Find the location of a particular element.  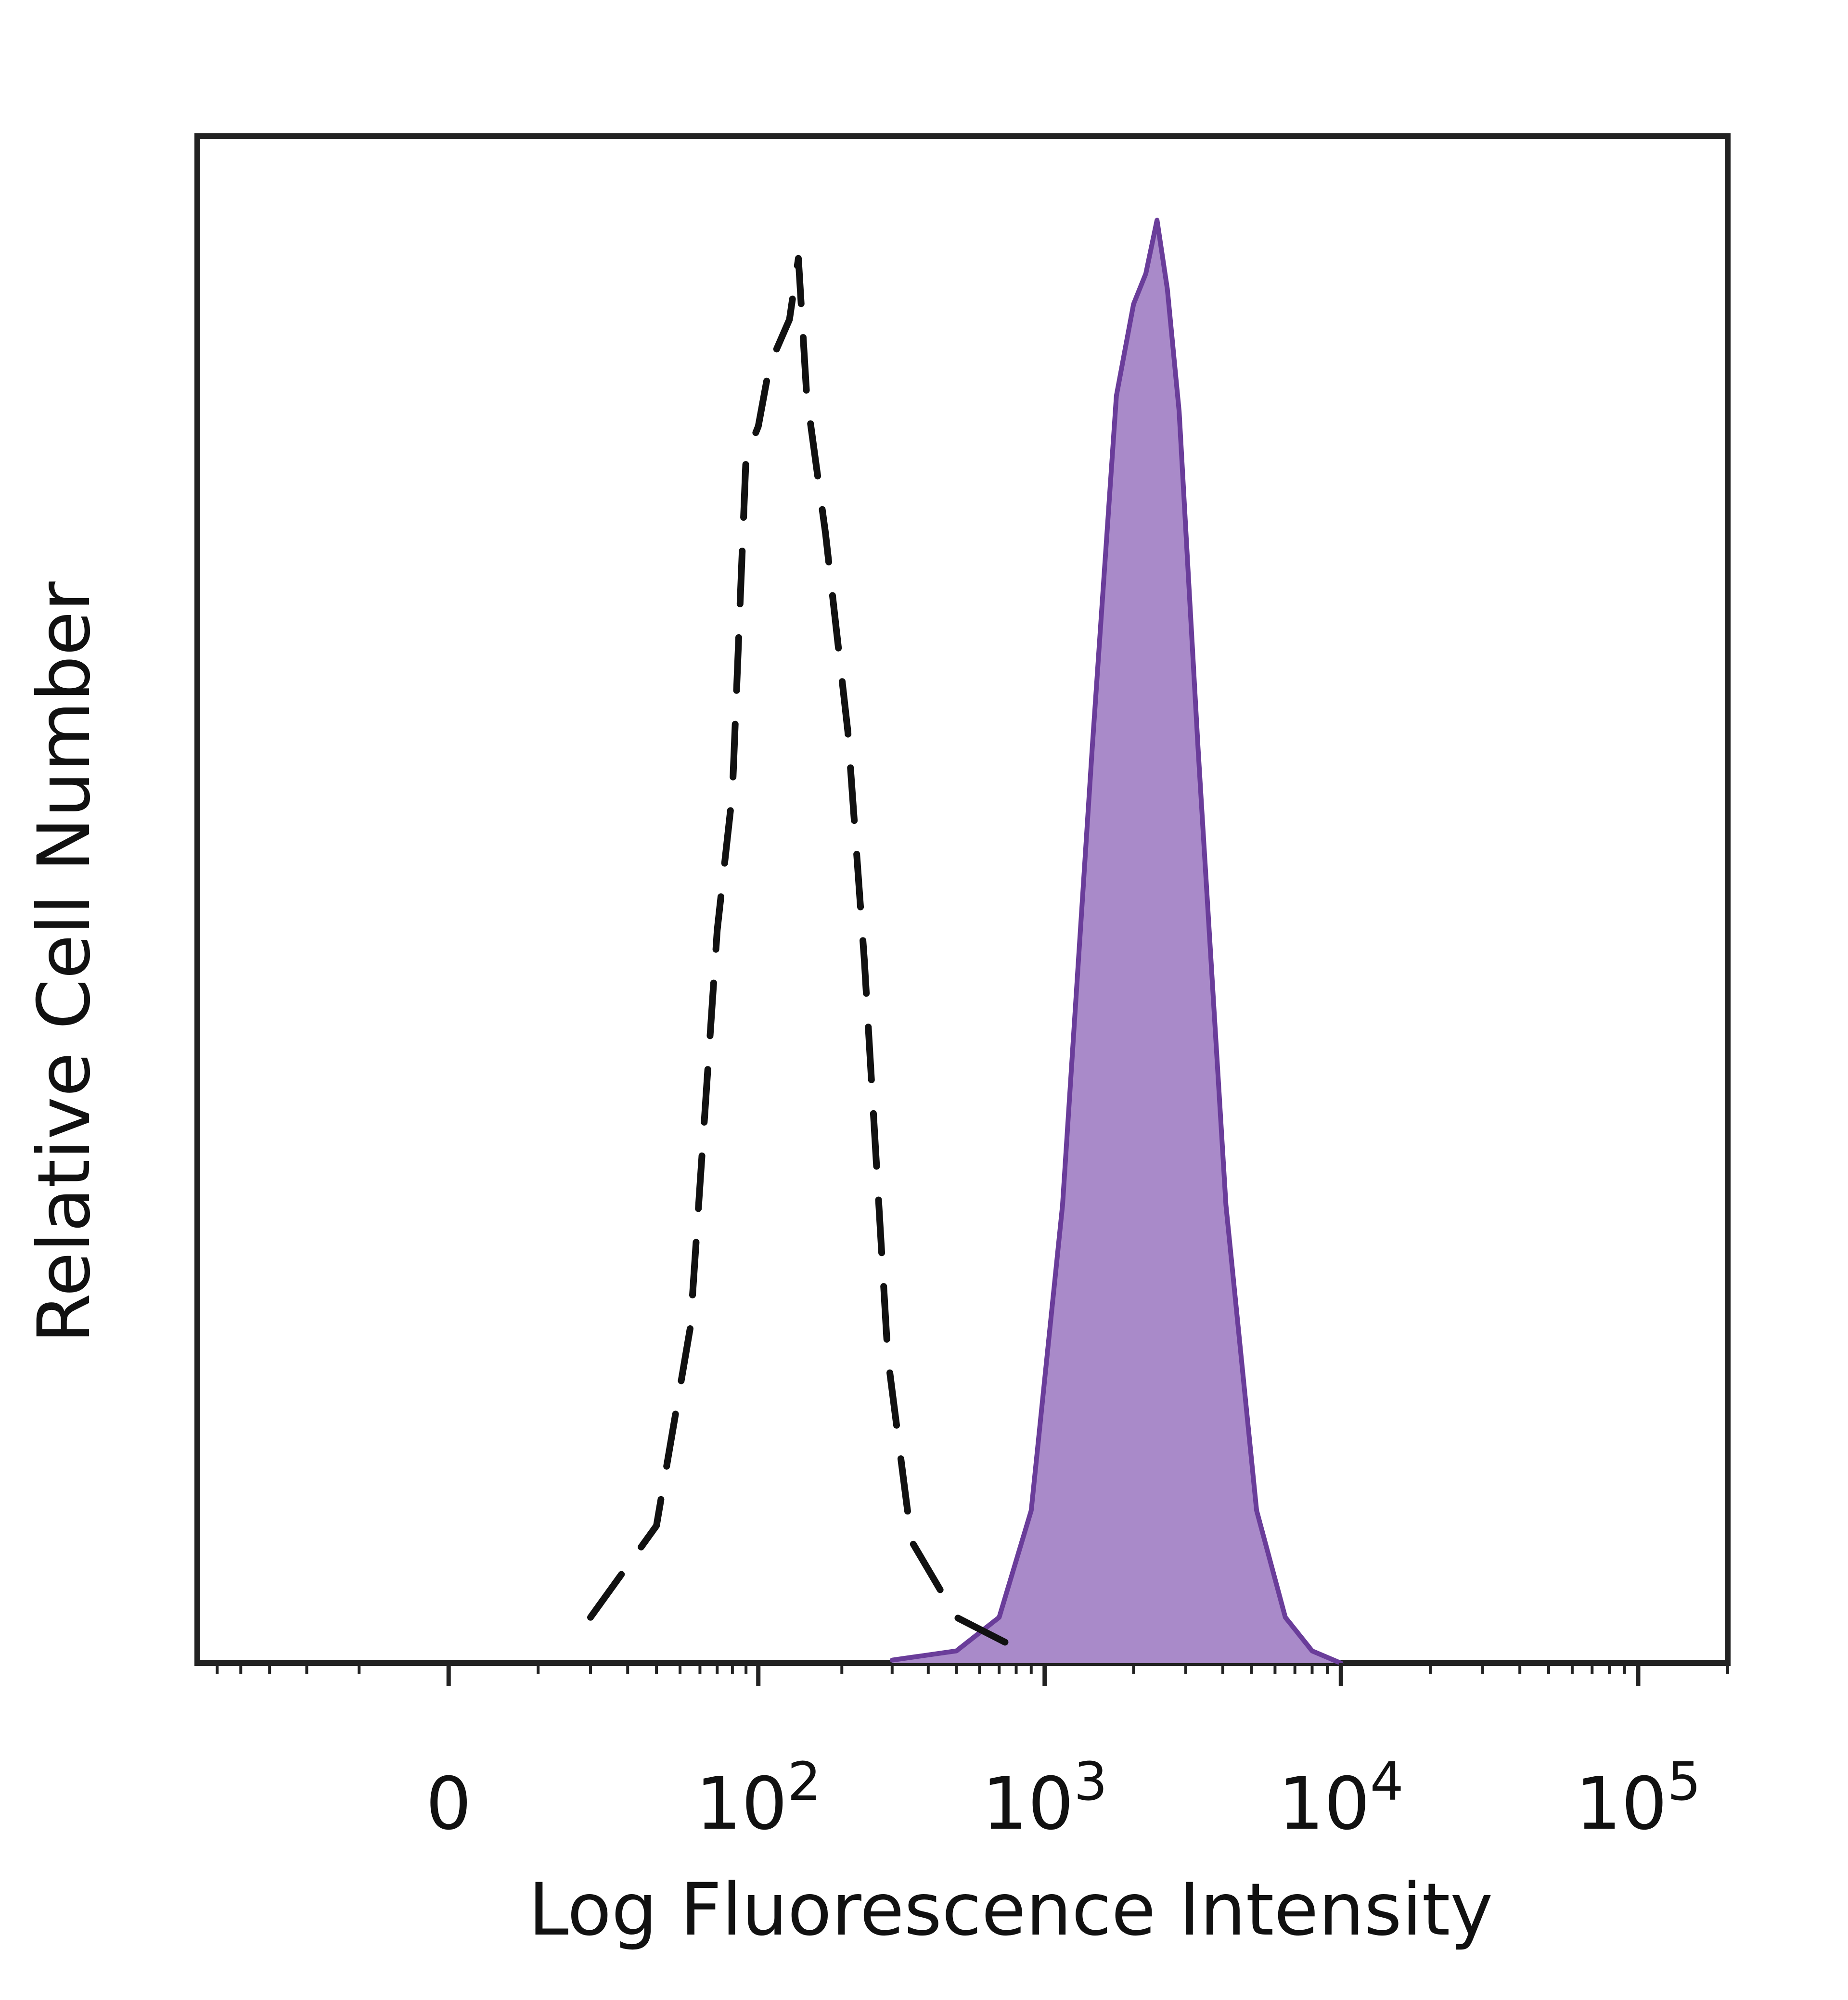

x-tick-label-0: 0 is located at coordinates (448, 1804).